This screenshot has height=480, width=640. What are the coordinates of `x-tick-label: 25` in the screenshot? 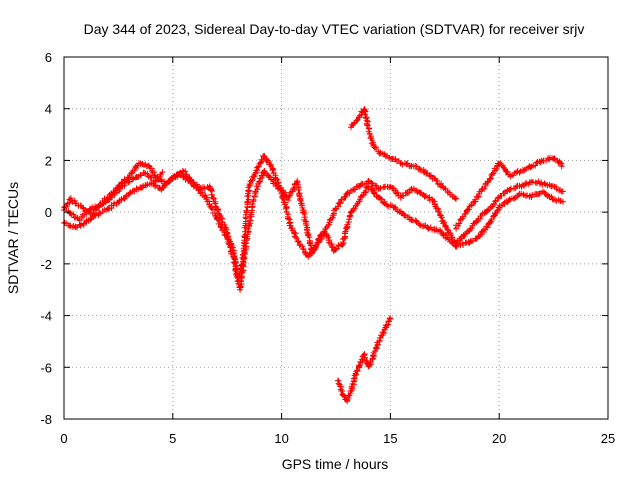 It's located at (608, 438).